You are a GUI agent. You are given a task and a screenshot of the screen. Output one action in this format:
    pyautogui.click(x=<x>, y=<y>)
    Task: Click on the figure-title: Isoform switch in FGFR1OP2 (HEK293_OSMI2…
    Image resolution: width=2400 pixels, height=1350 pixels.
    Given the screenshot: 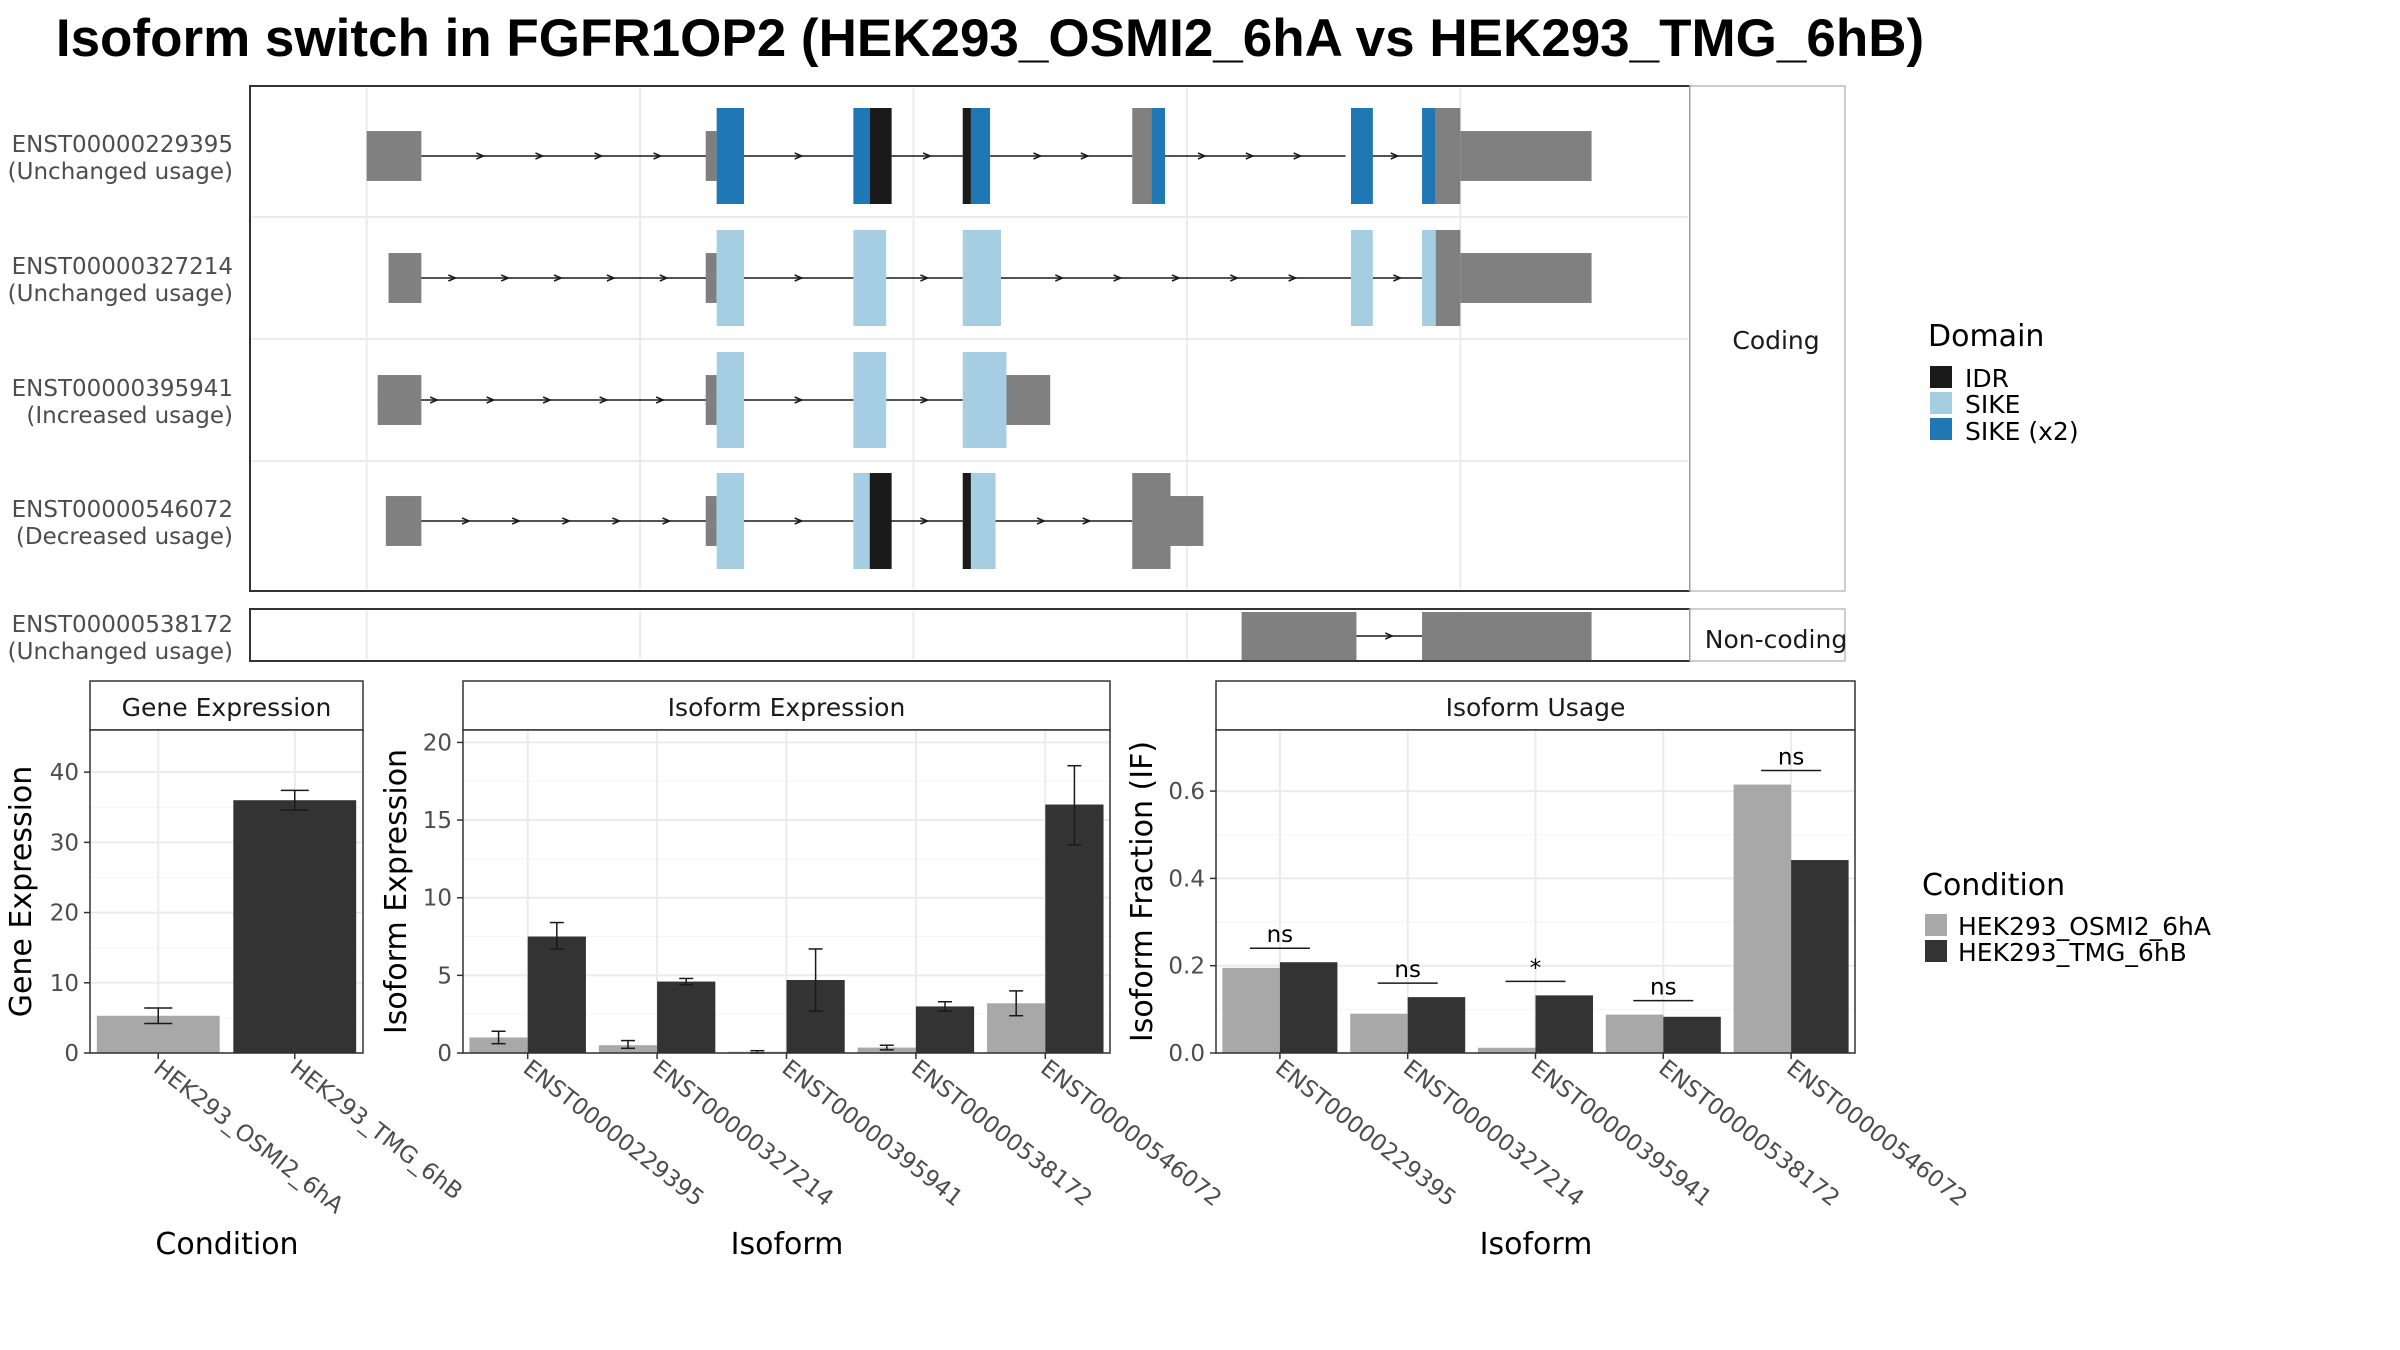 What is the action you would take?
    pyautogui.click(x=990, y=38)
    